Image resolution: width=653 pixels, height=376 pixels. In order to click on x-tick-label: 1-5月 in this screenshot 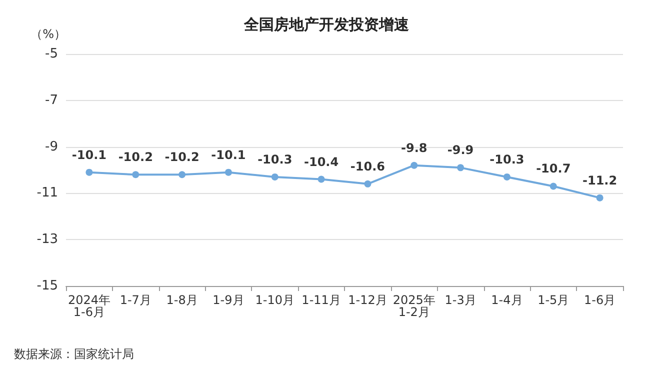, I will do `click(554, 300)`.